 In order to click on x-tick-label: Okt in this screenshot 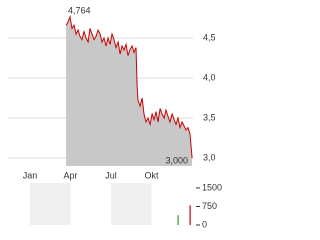, I will do `click(152, 175)`.